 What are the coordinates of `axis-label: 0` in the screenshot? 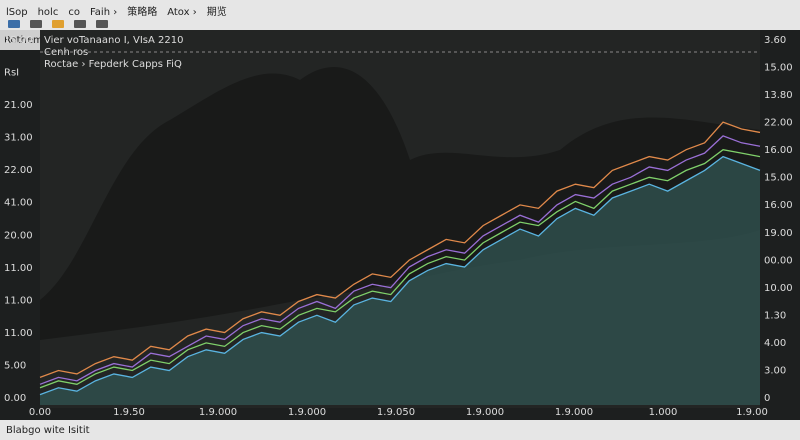 It's located at (767, 398).